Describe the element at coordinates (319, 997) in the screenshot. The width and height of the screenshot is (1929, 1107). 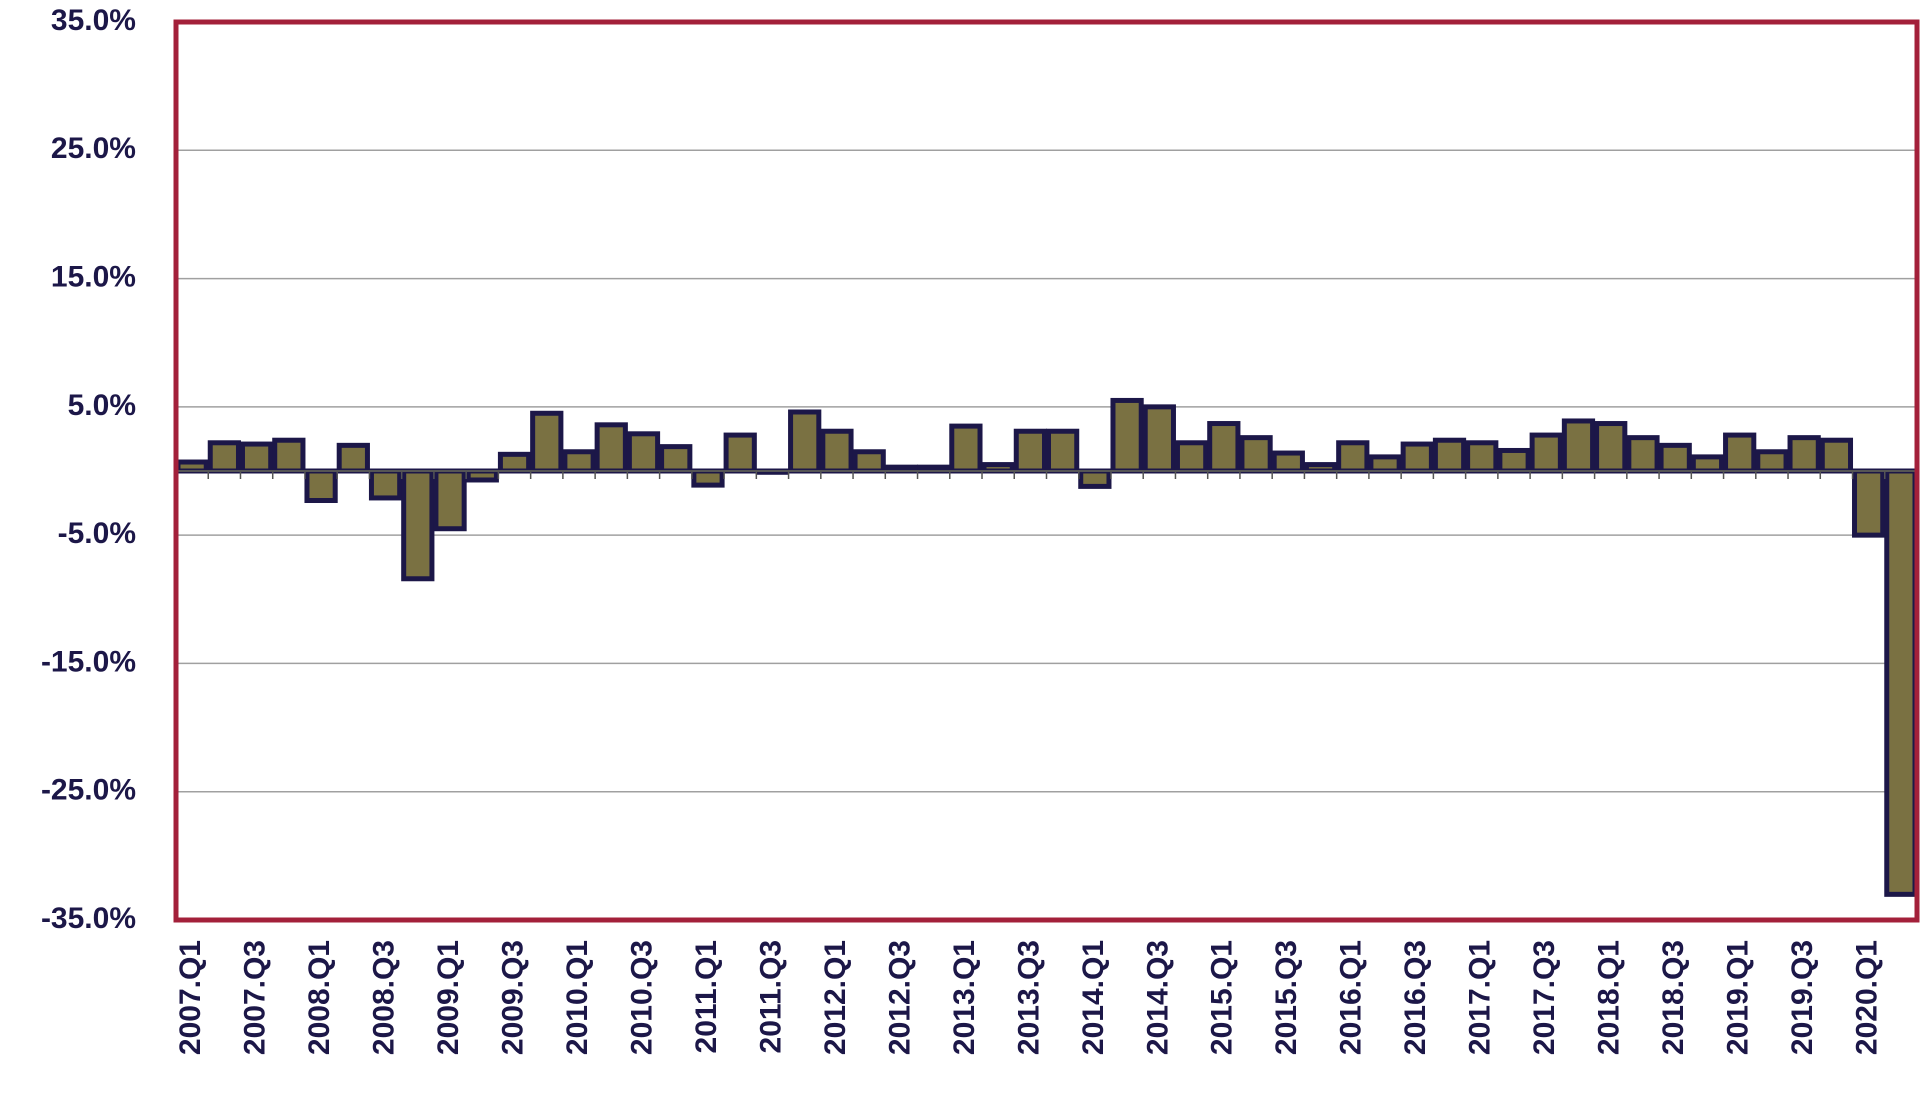
I see `x-tick-label: 2008.Q1` at that location.